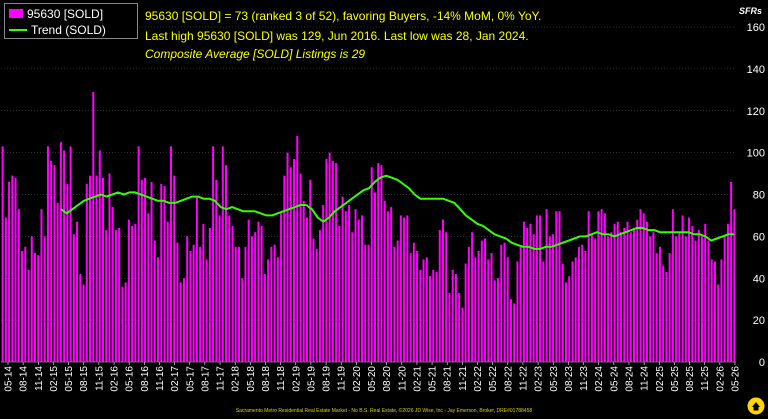 Image resolution: width=768 pixels, height=419 pixels. I want to click on x-tick-label: 02-19, so click(296, 379).